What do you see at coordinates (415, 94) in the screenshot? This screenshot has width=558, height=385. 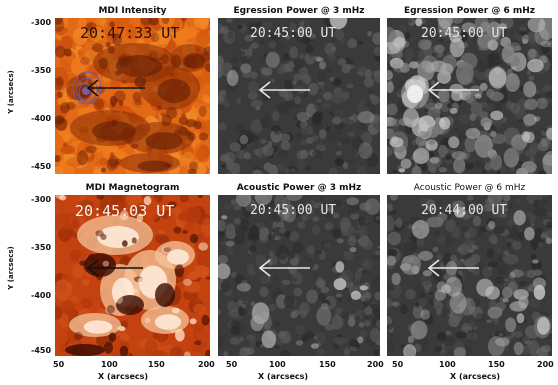 I see `bright-kernel` at bounding box center [415, 94].